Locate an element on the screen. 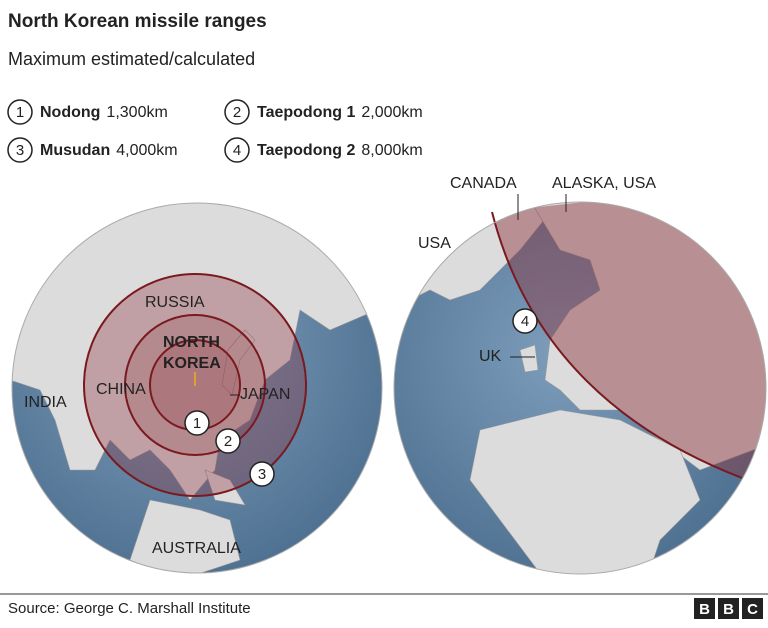 This screenshot has width=768, height=628. missile-name: Taepodong 2 is located at coordinates (306, 150).